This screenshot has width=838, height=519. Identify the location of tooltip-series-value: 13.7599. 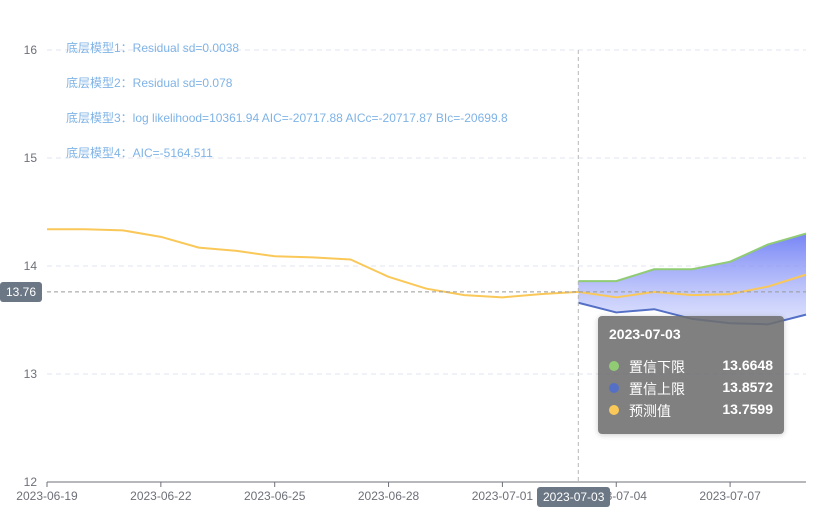
(747, 409).